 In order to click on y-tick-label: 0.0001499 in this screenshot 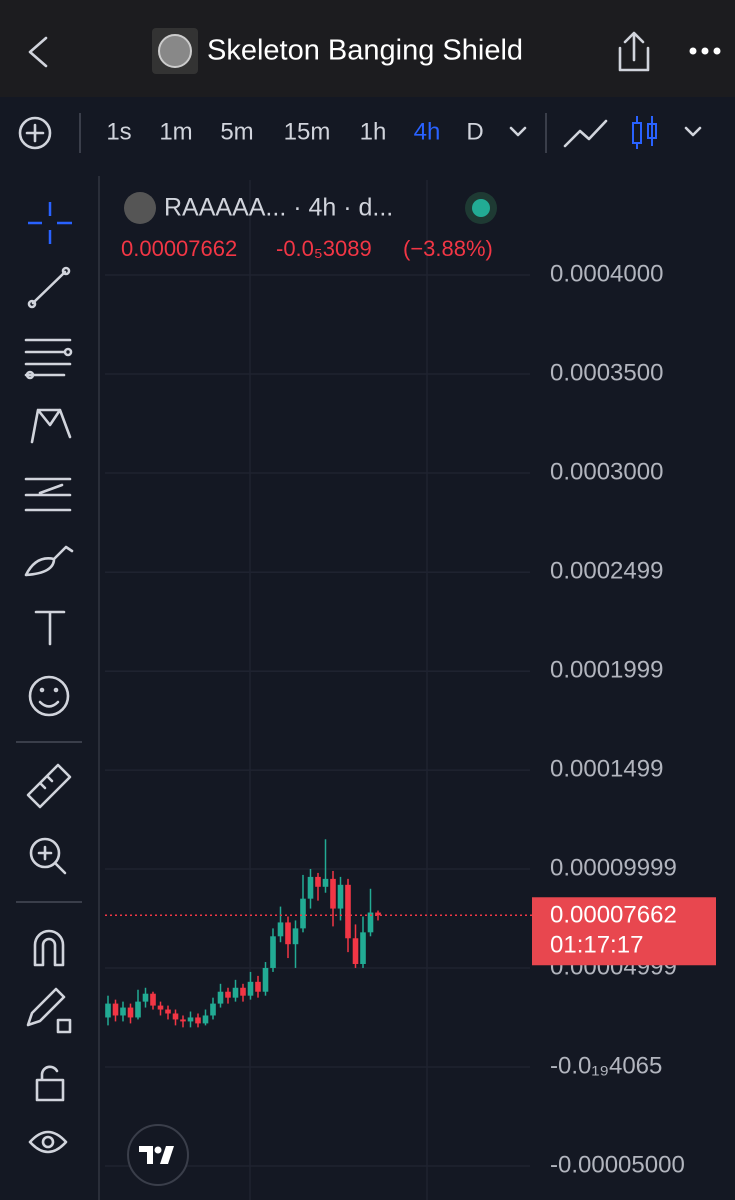, I will do `click(606, 769)`.